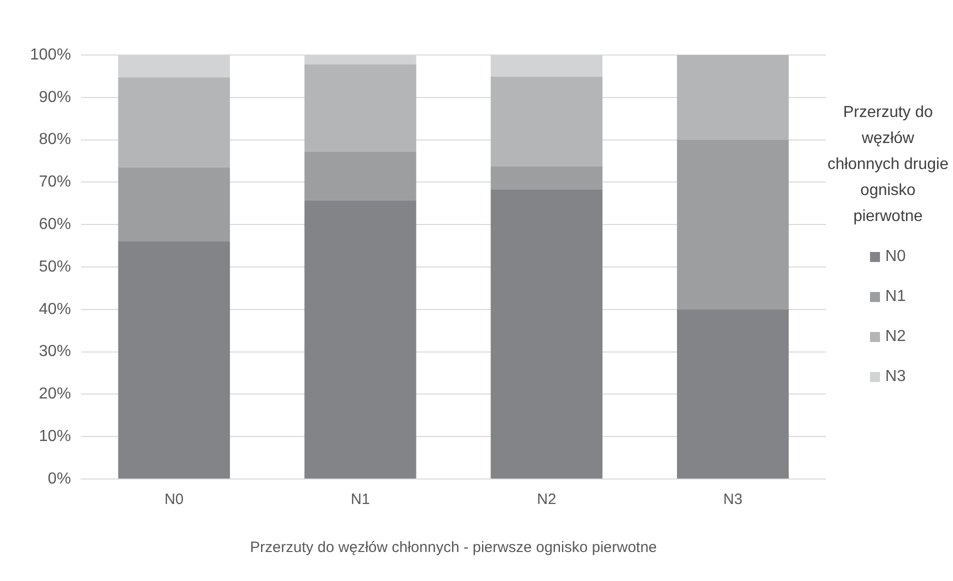 Image resolution: width=953 pixels, height=581 pixels. Describe the element at coordinates (54, 267) in the screenshot. I see `y-tick-label: 50%` at that location.